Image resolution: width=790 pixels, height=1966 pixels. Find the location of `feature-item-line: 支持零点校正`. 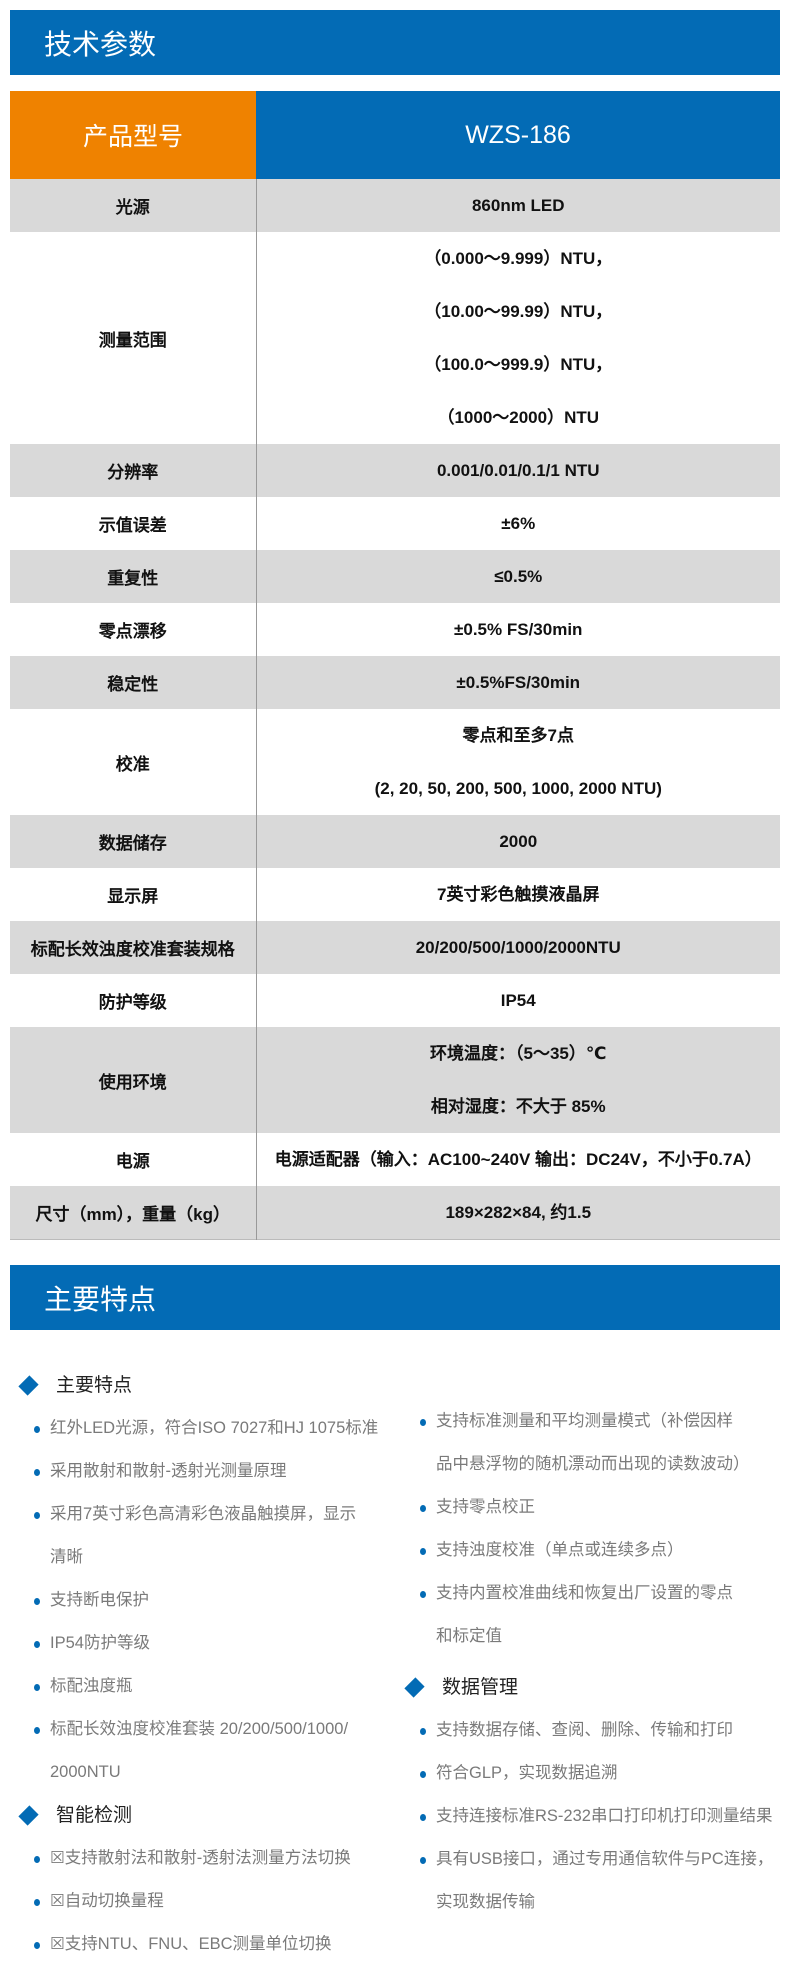

feature-item-line: 支持零点校正 is located at coordinates (485, 1507).